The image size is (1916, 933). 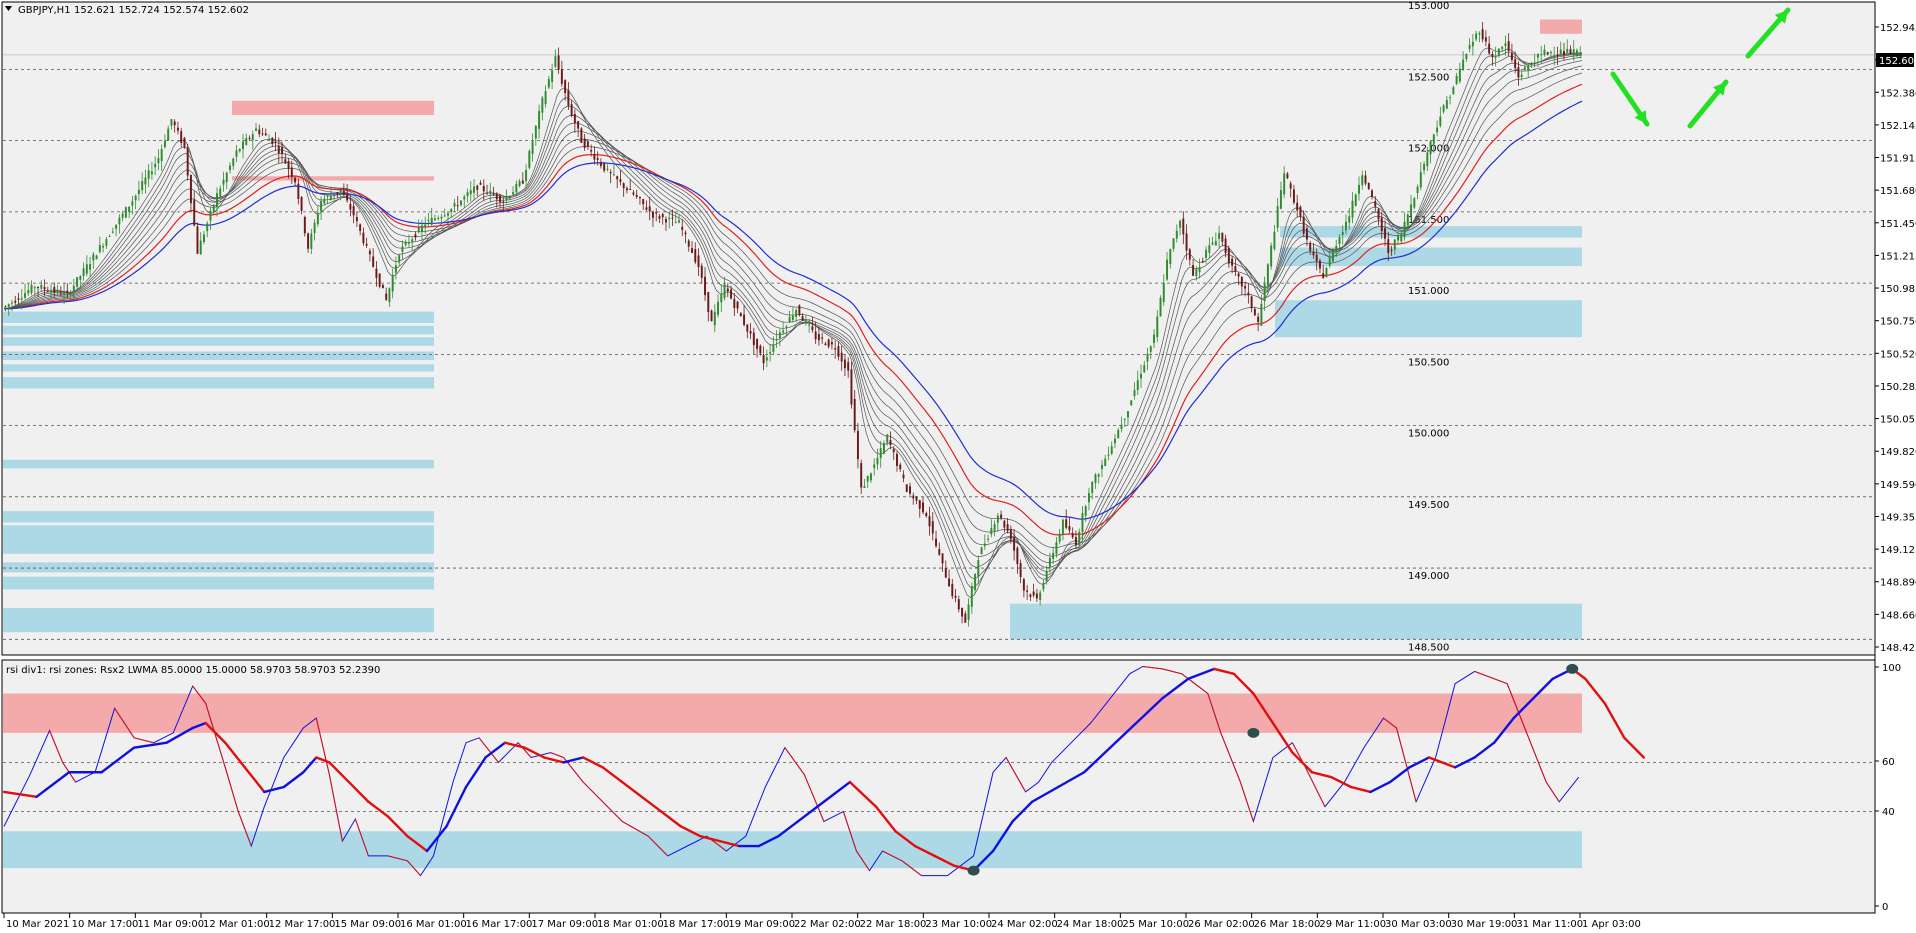 I want to click on time-tick-label: 16 Mar 01:00, so click(x=433, y=924).